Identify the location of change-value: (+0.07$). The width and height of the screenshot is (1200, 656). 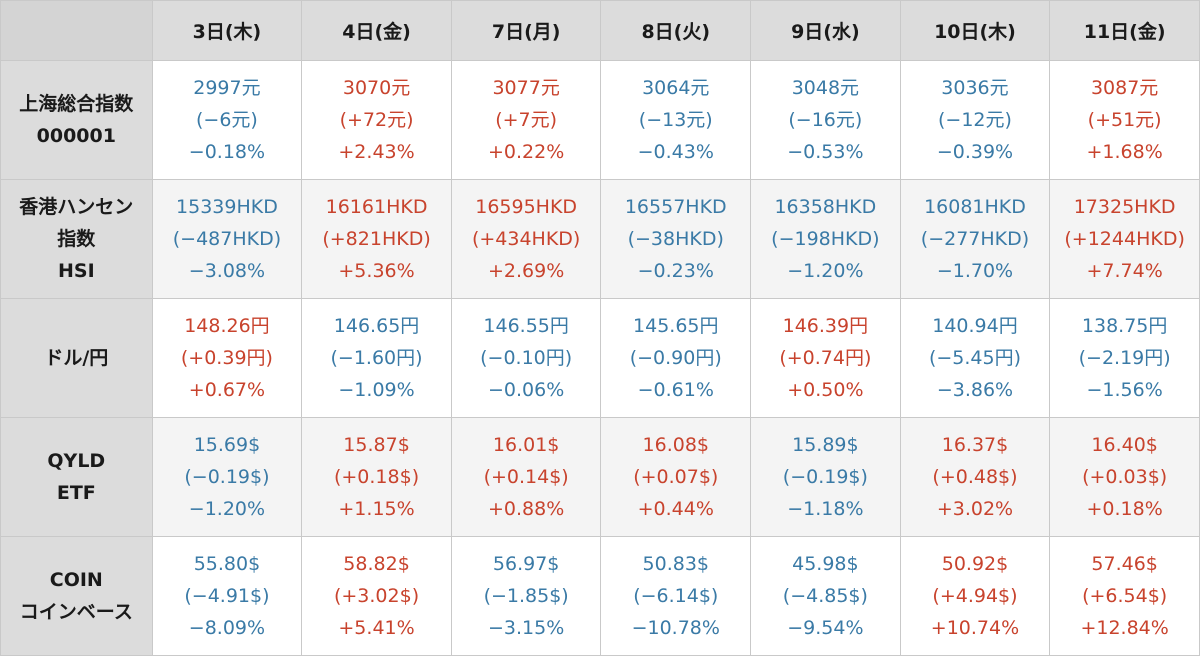
(676, 477).